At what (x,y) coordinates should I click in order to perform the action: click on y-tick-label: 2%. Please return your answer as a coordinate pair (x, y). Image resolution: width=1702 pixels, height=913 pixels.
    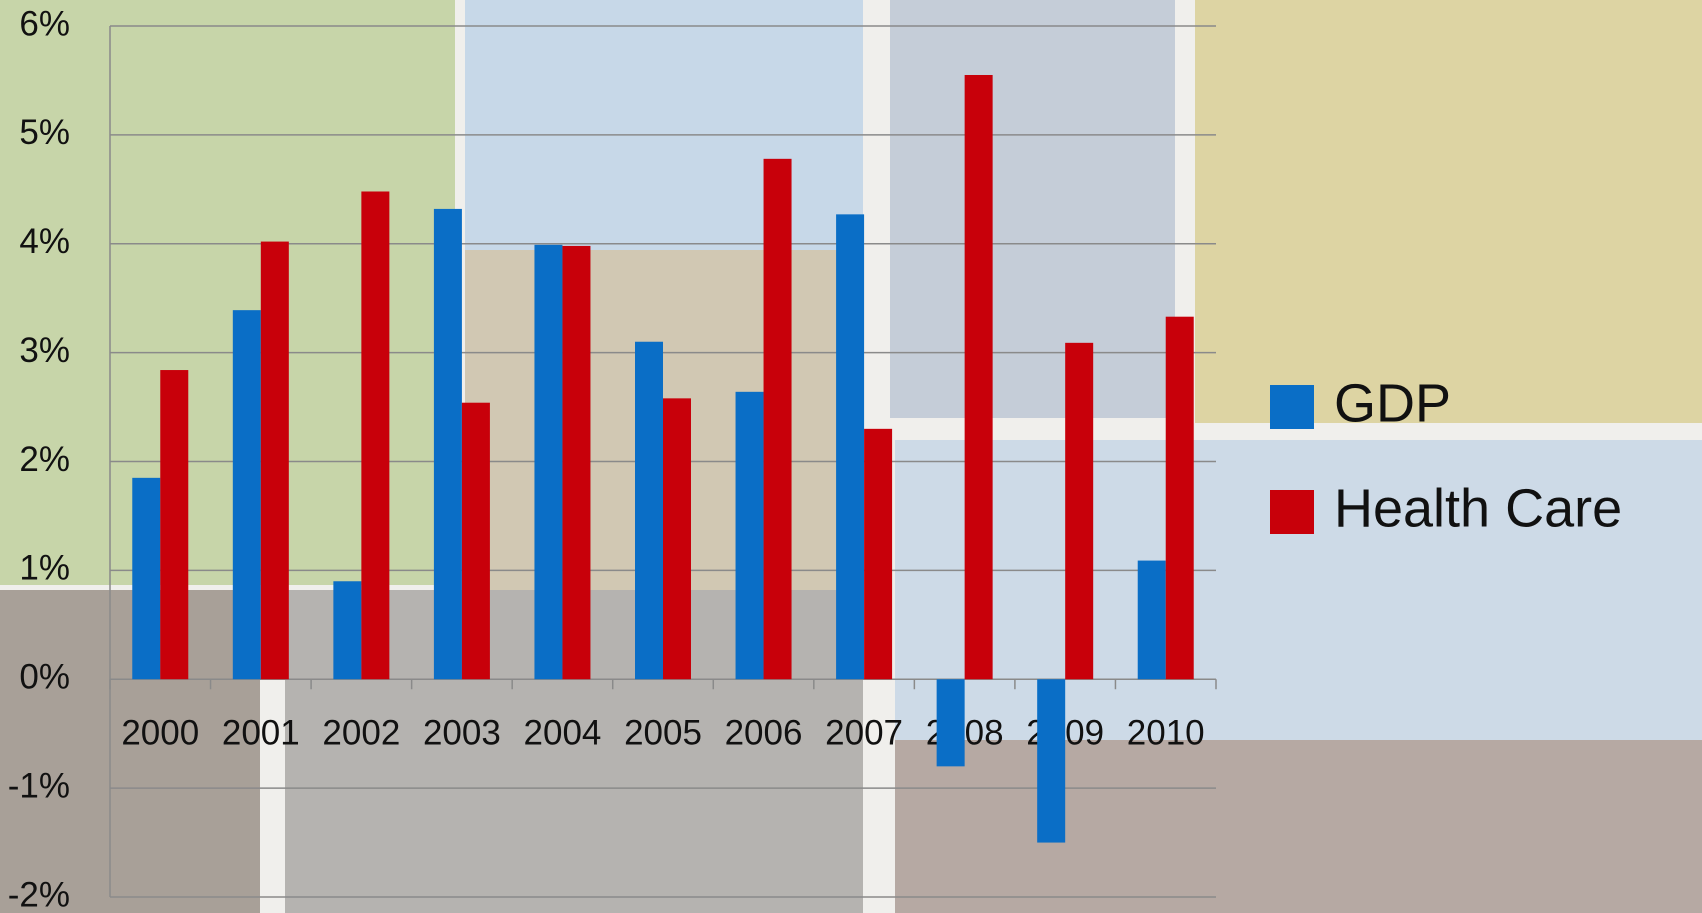
    Looking at the image, I should click on (44, 459).